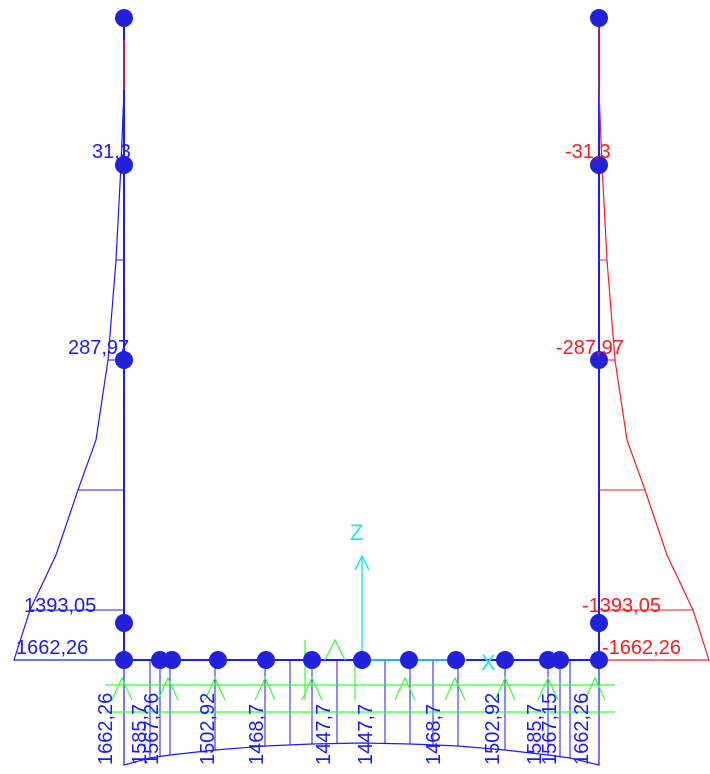 The height and width of the screenshot is (774, 710). I want to click on left-label-4: 1662,26, so click(52, 648).